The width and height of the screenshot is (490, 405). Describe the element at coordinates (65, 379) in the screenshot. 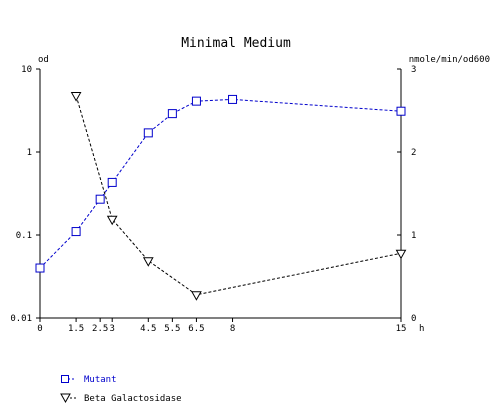

I see `legend-square-marker` at that location.